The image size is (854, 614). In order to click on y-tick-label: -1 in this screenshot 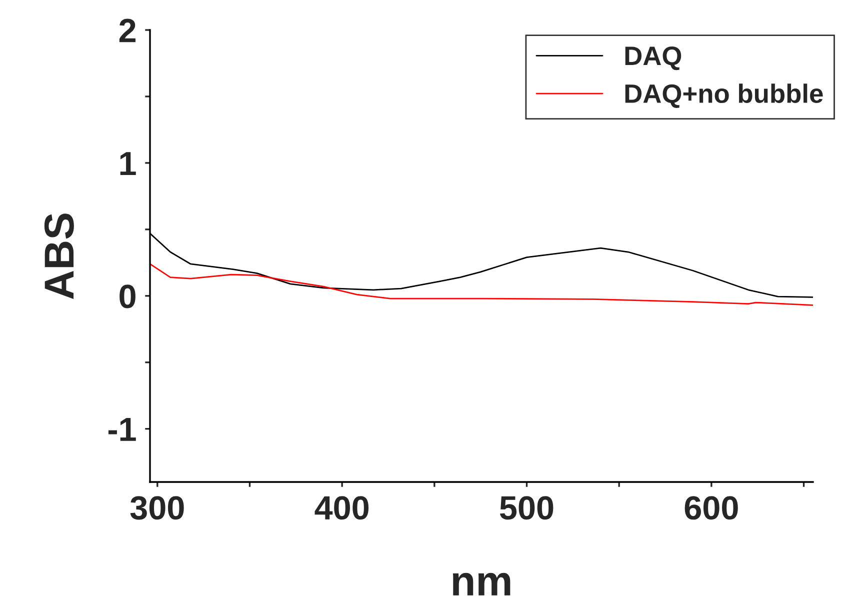, I will do `click(122, 429)`.